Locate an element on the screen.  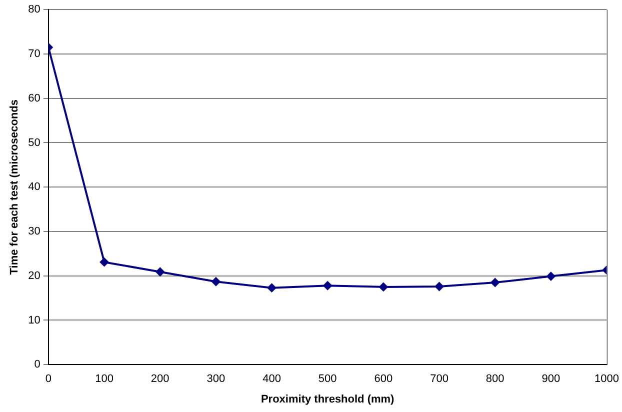
x-tick-label: 400 is located at coordinates (271, 379).